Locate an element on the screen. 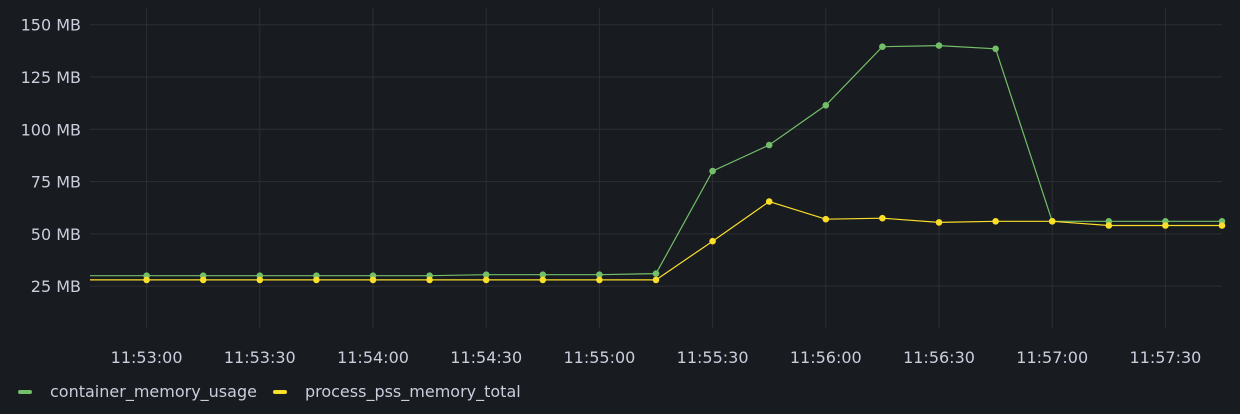 Image resolution: width=1240 pixels, height=414 pixels. x-tick-label: 11:53:30 is located at coordinates (260, 357).